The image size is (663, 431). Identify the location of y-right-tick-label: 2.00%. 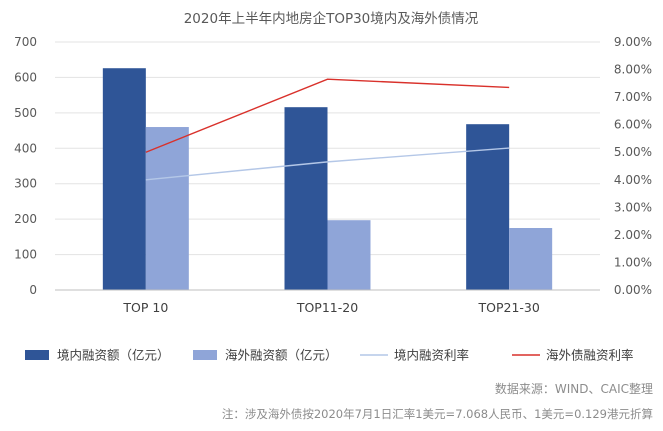
(633, 235).